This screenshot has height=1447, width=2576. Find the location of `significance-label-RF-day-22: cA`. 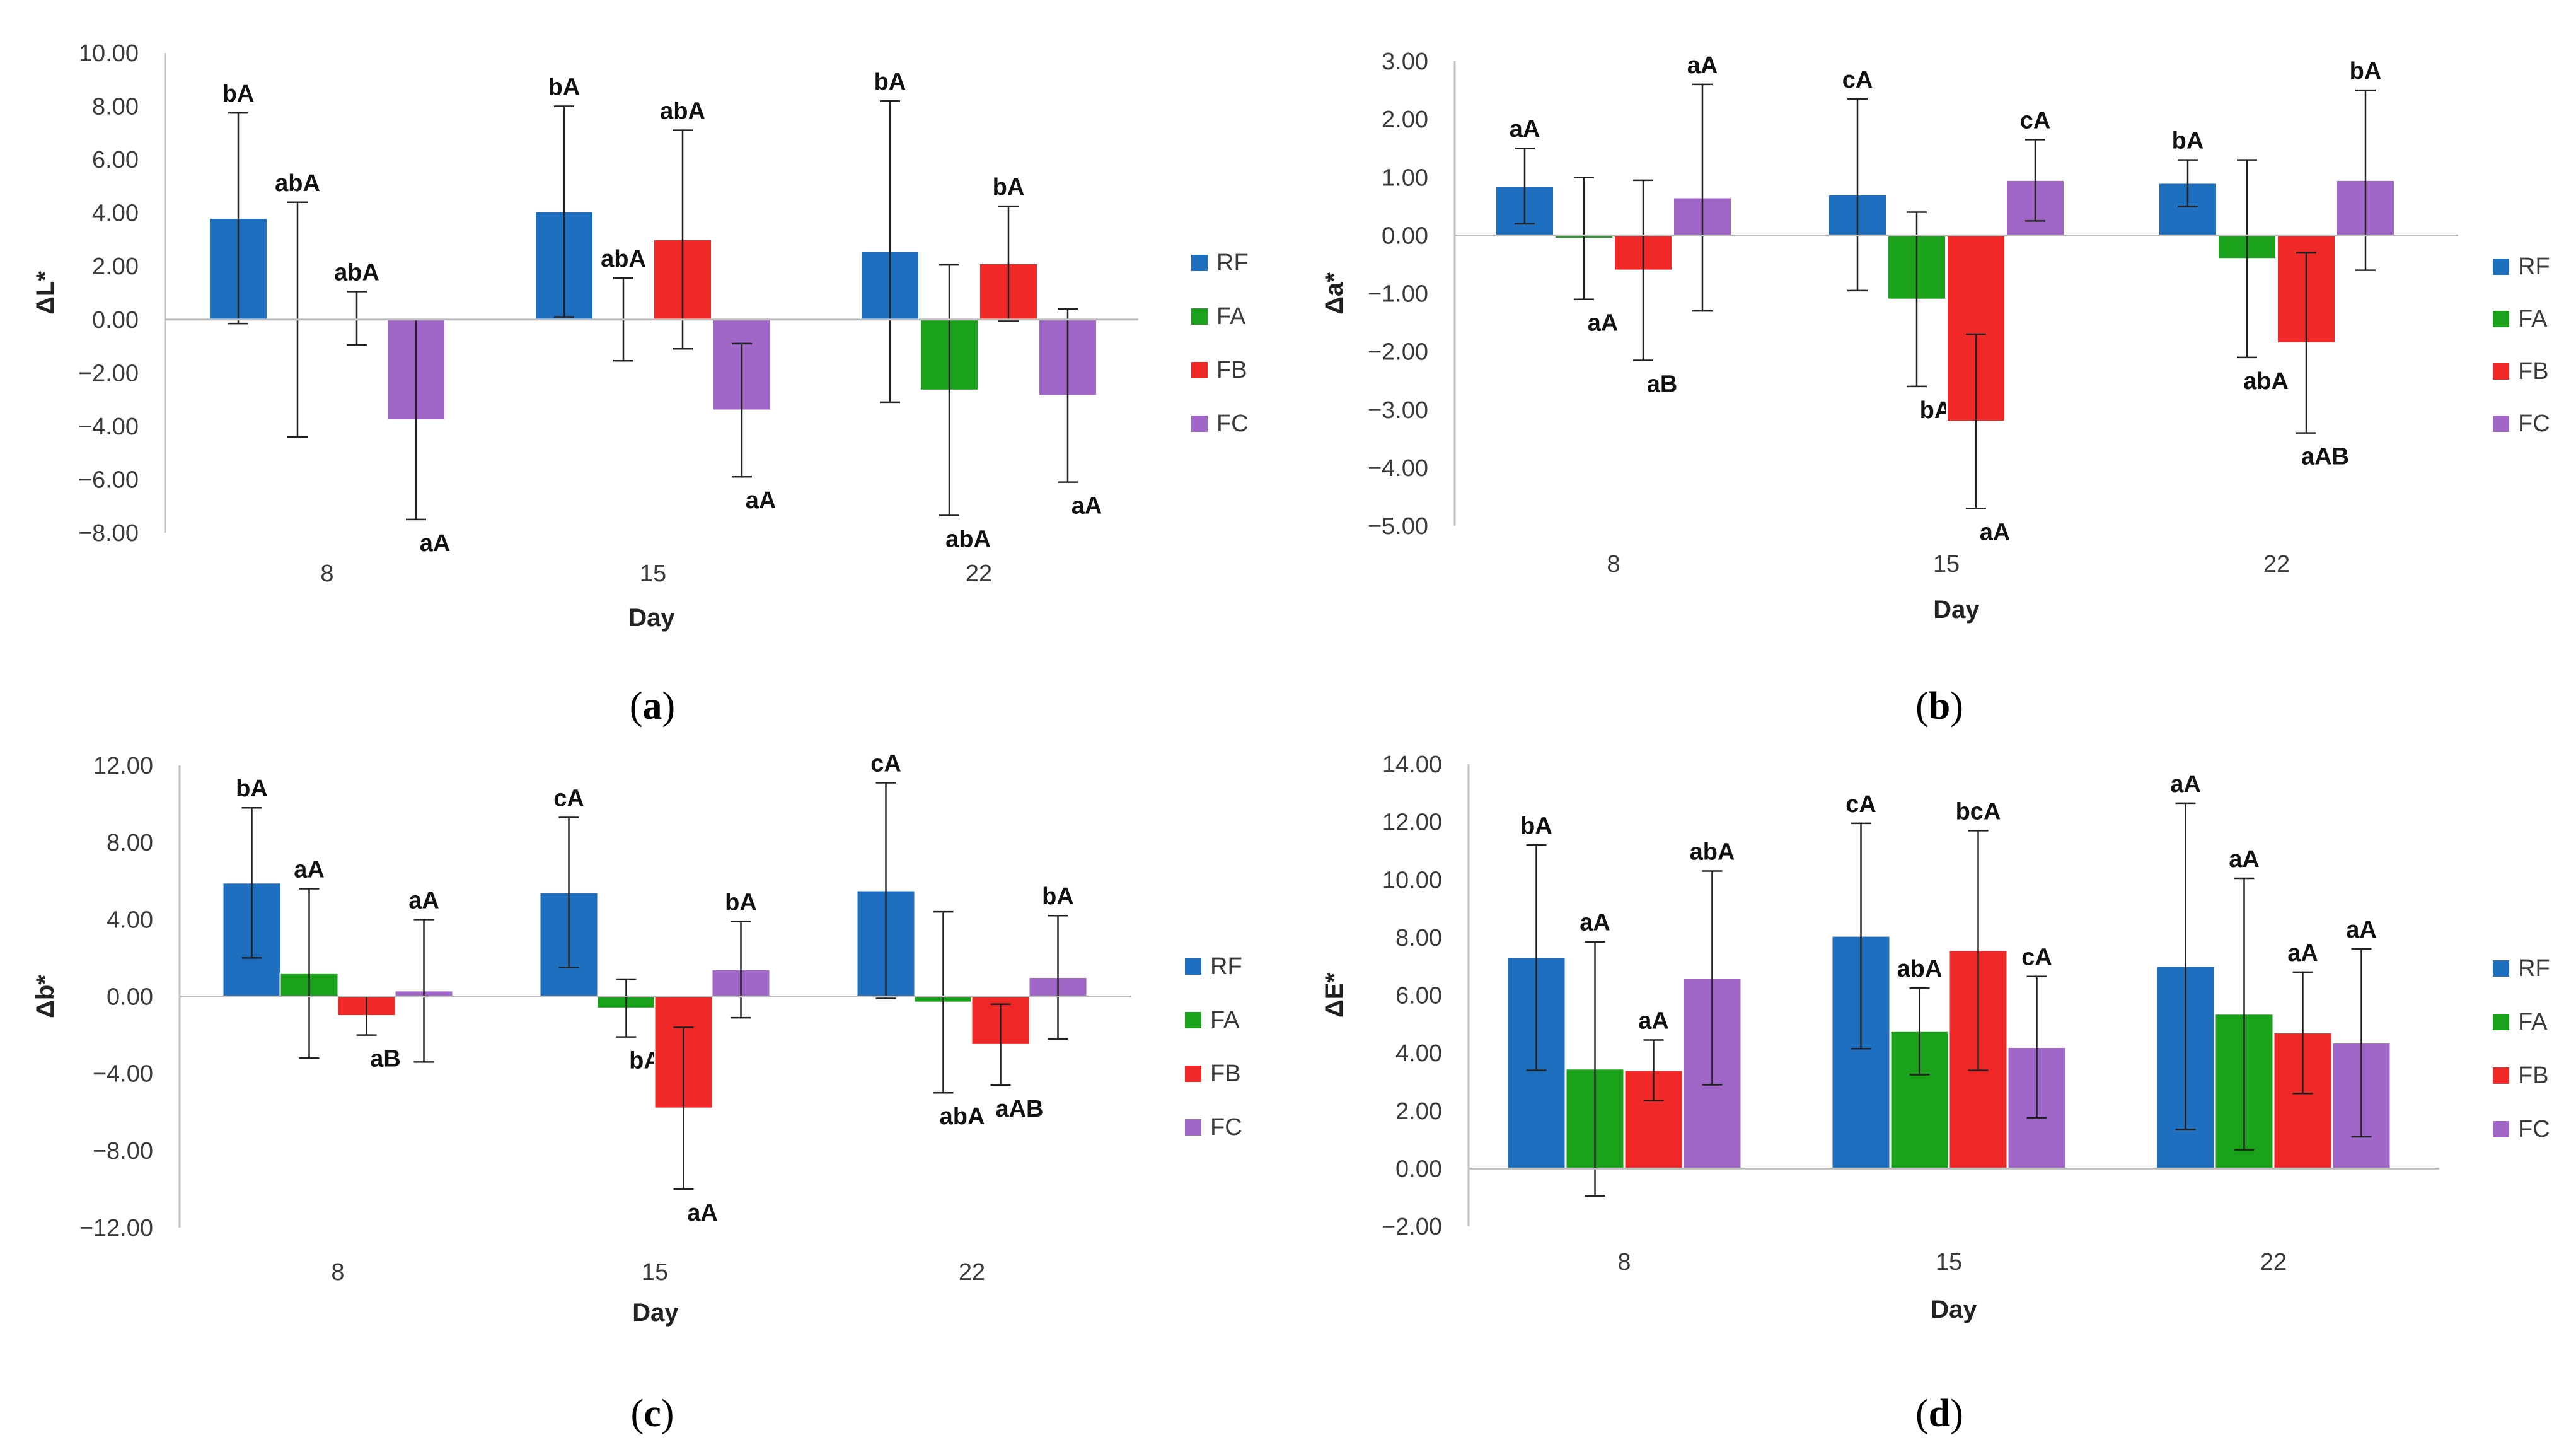

significance-label-RF-day-22: cA is located at coordinates (885, 764).